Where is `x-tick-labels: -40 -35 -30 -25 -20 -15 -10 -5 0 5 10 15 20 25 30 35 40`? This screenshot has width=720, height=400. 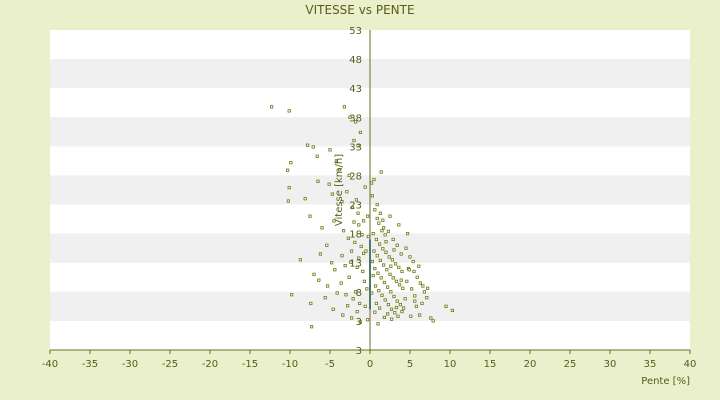 x-tick-labels: -40 -35 -30 -25 -20 -15 -10 -5 0 5 10 15 20 25 30 35 40 is located at coordinates (369, 360).